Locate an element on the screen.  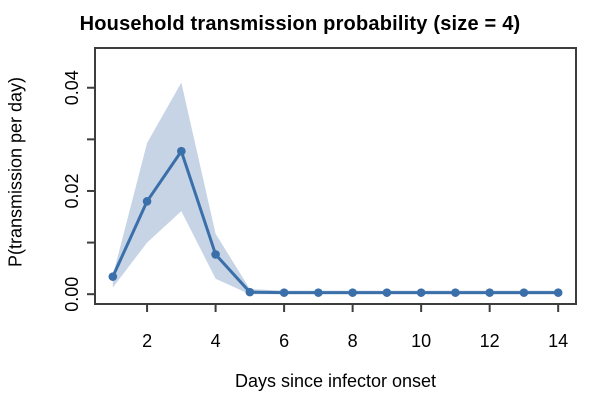
x-tick-label: 10 is located at coordinates (421, 341).